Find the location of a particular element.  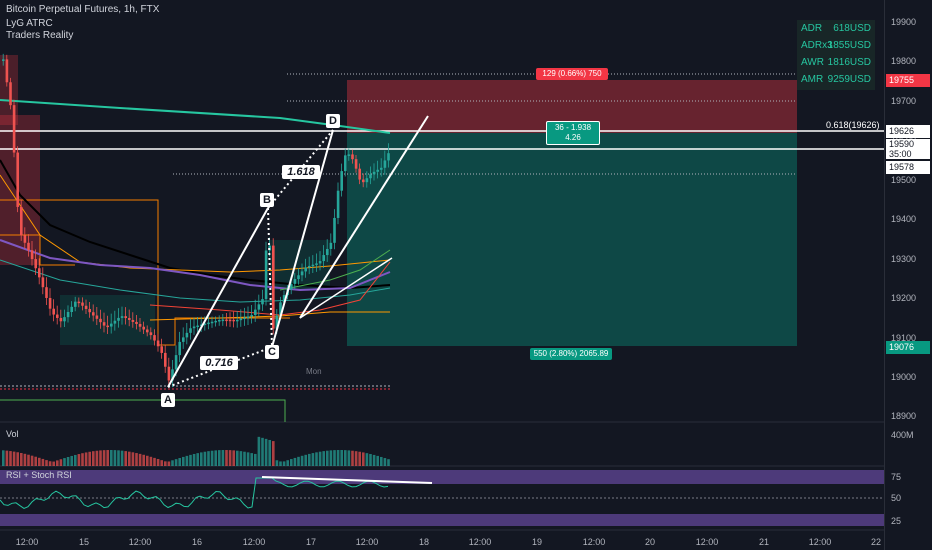

rr-line2: 4.26 is located at coordinates (573, 137).